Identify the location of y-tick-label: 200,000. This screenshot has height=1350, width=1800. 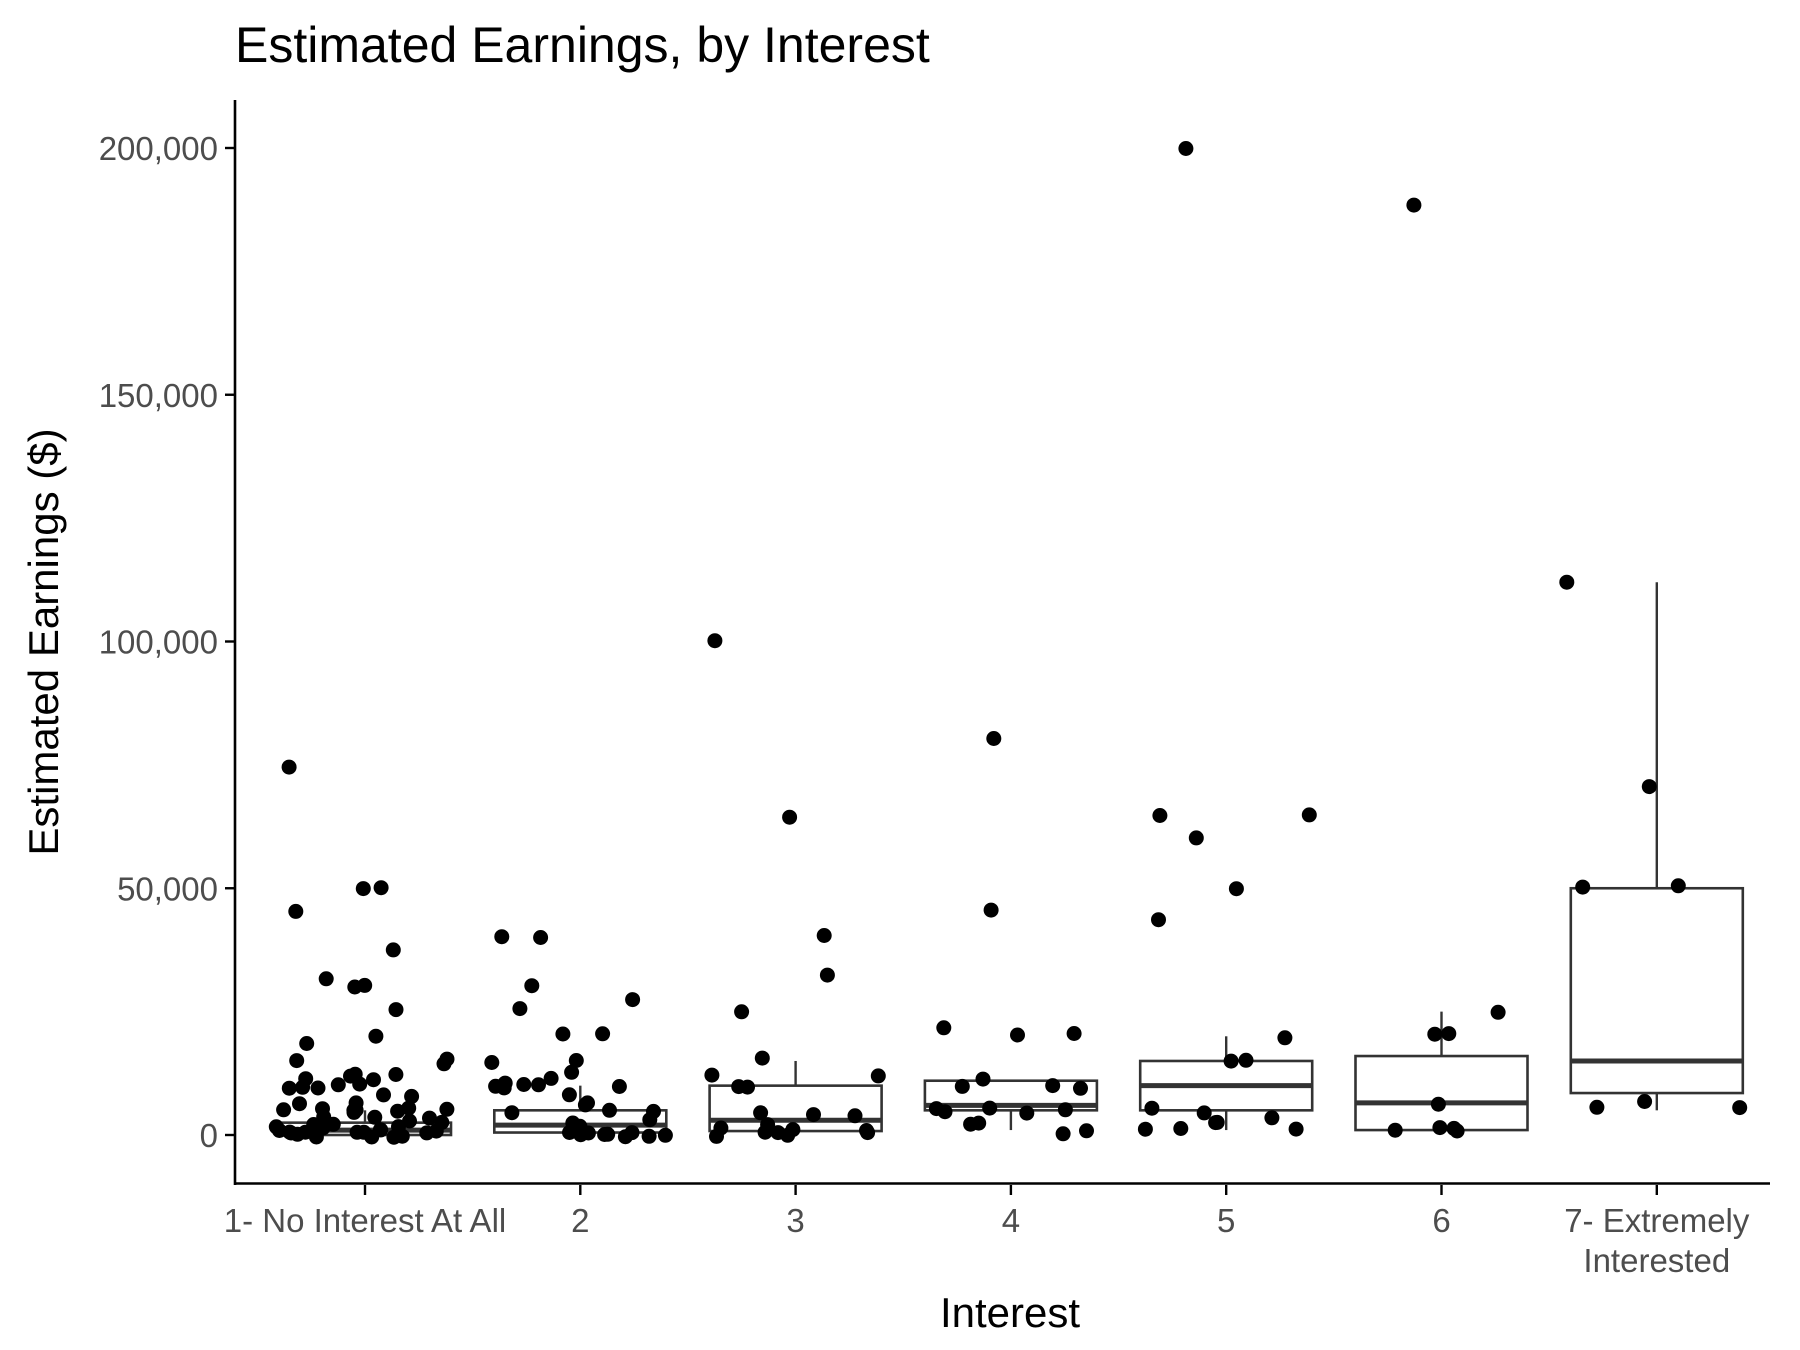
(158, 148).